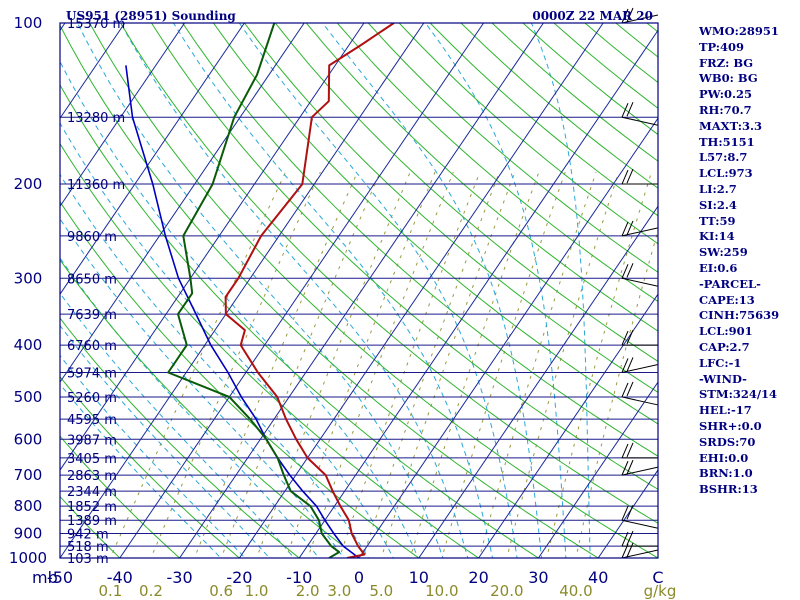 The image size is (800, 600). Describe the element at coordinates (92, 237) in the screenshot. I see `height-label: 9860 m` at that location.